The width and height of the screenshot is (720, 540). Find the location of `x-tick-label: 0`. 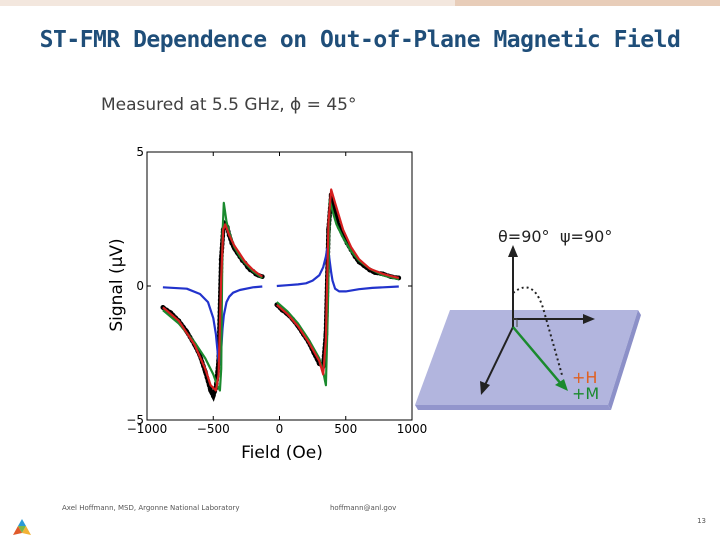

x-tick-label: 0 is located at coordinates (280, 429).